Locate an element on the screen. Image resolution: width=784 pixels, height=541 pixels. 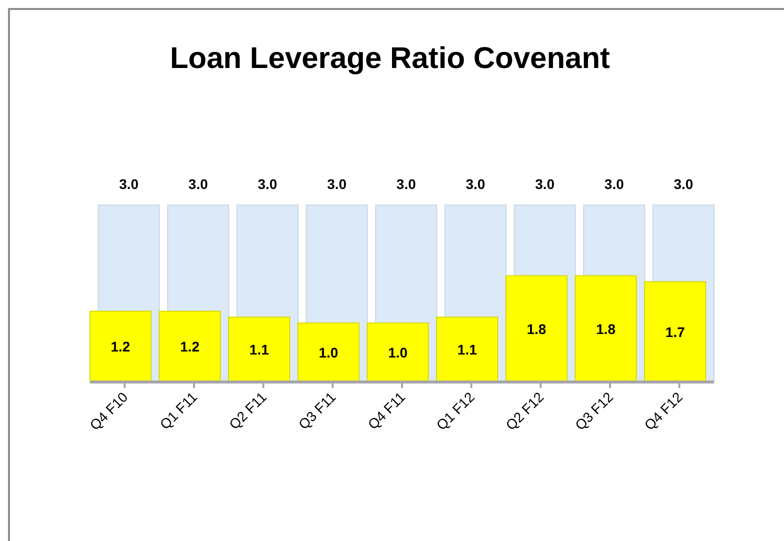
x-tick-label: Q3 F11 is located at coordinates (317, 410).